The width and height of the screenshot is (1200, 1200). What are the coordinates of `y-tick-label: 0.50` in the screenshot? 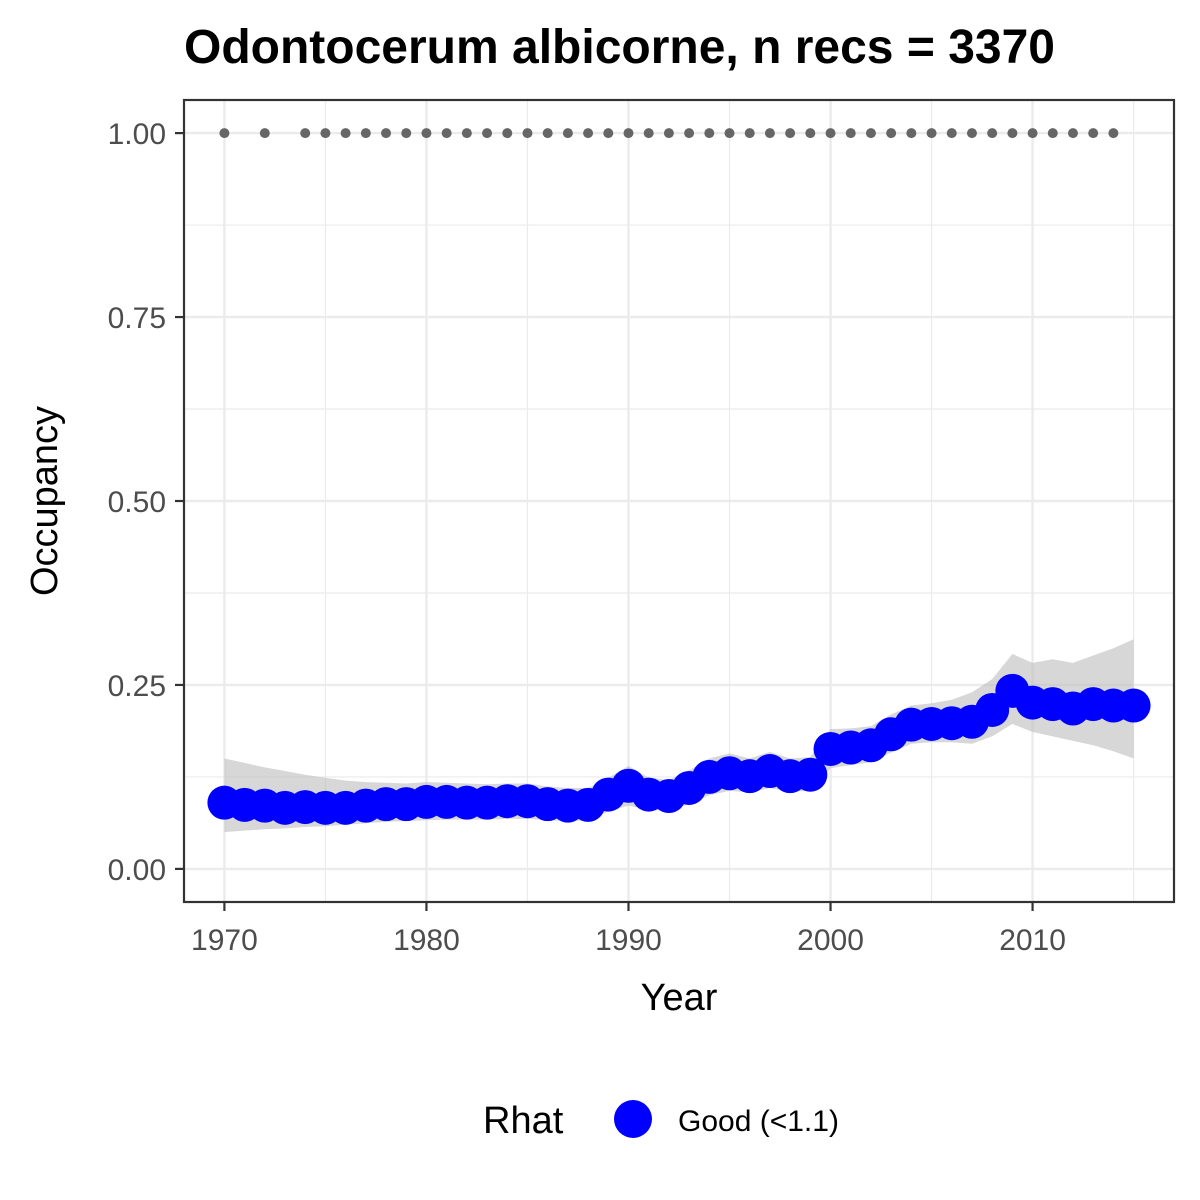 It's located at (137, 502).